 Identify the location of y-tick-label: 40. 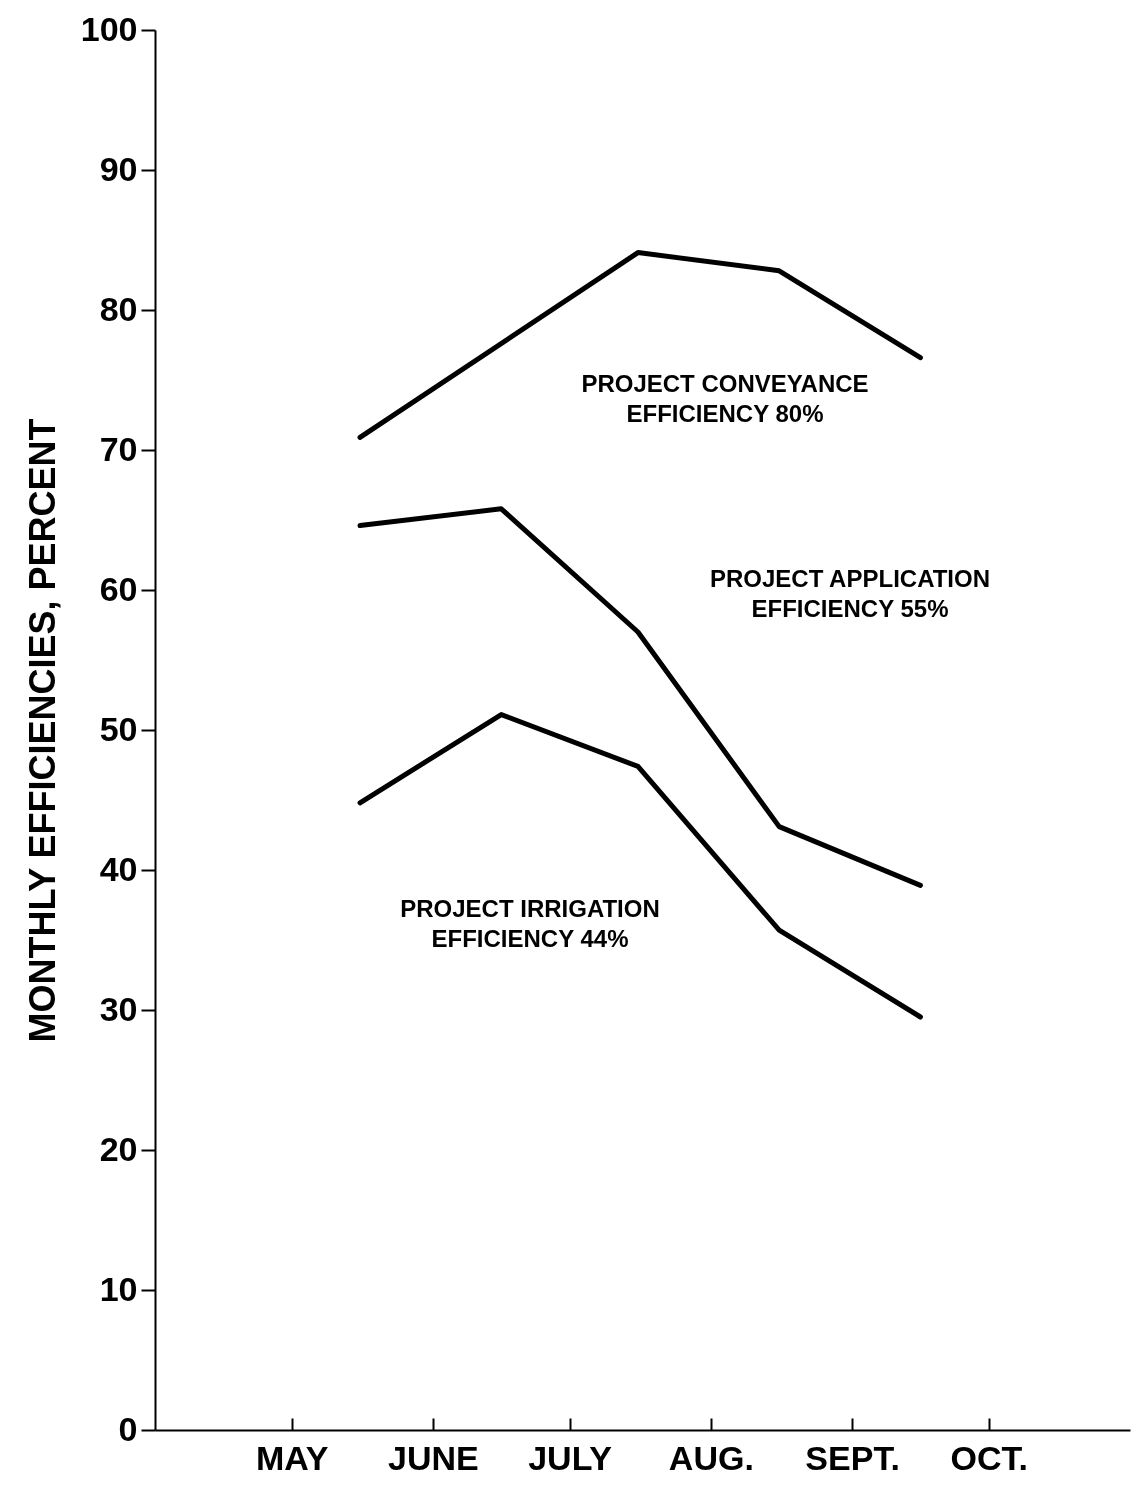
(118, 868).